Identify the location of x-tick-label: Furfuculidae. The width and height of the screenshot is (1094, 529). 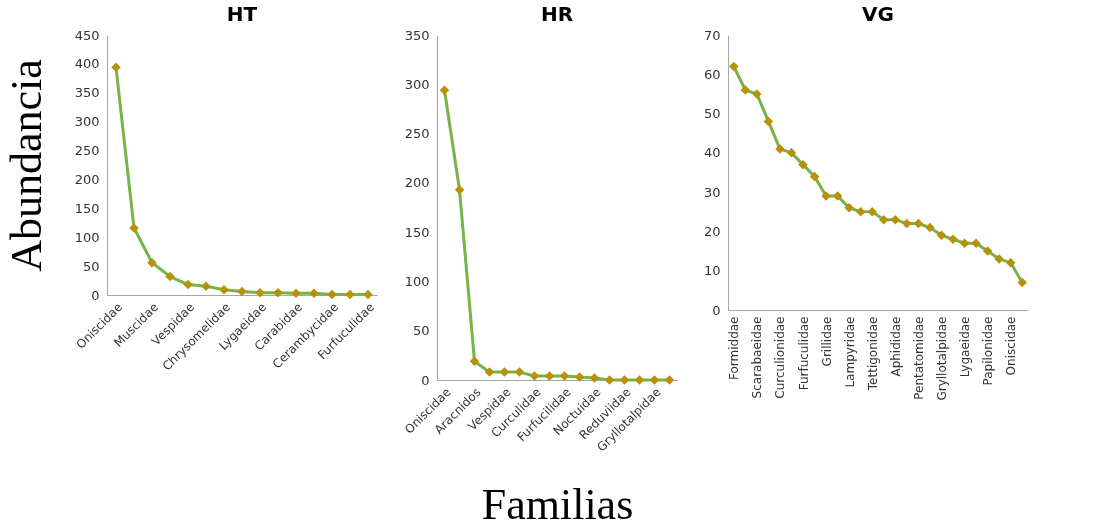
(803, 353).